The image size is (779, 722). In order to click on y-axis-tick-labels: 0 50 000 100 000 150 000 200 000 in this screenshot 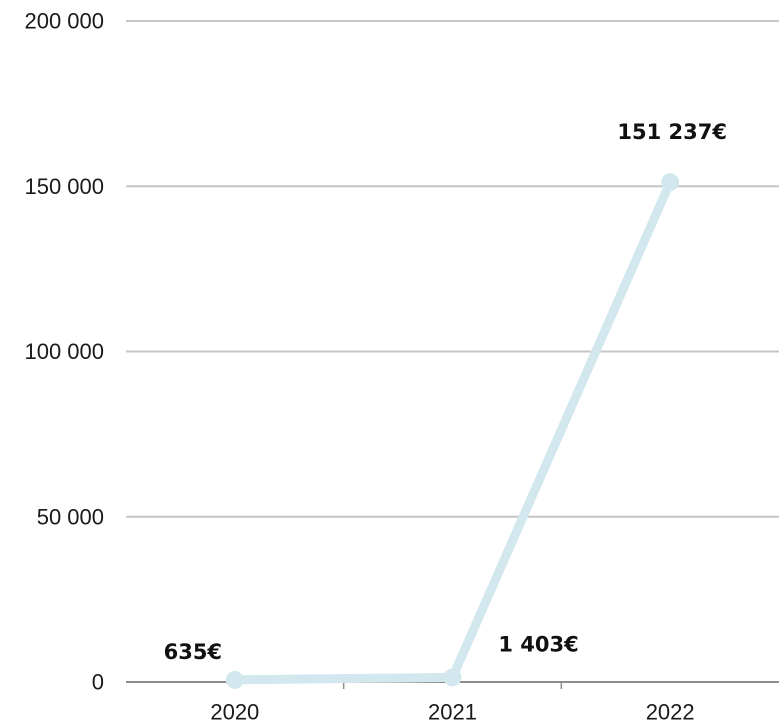, I will do `click(64, 352)`.